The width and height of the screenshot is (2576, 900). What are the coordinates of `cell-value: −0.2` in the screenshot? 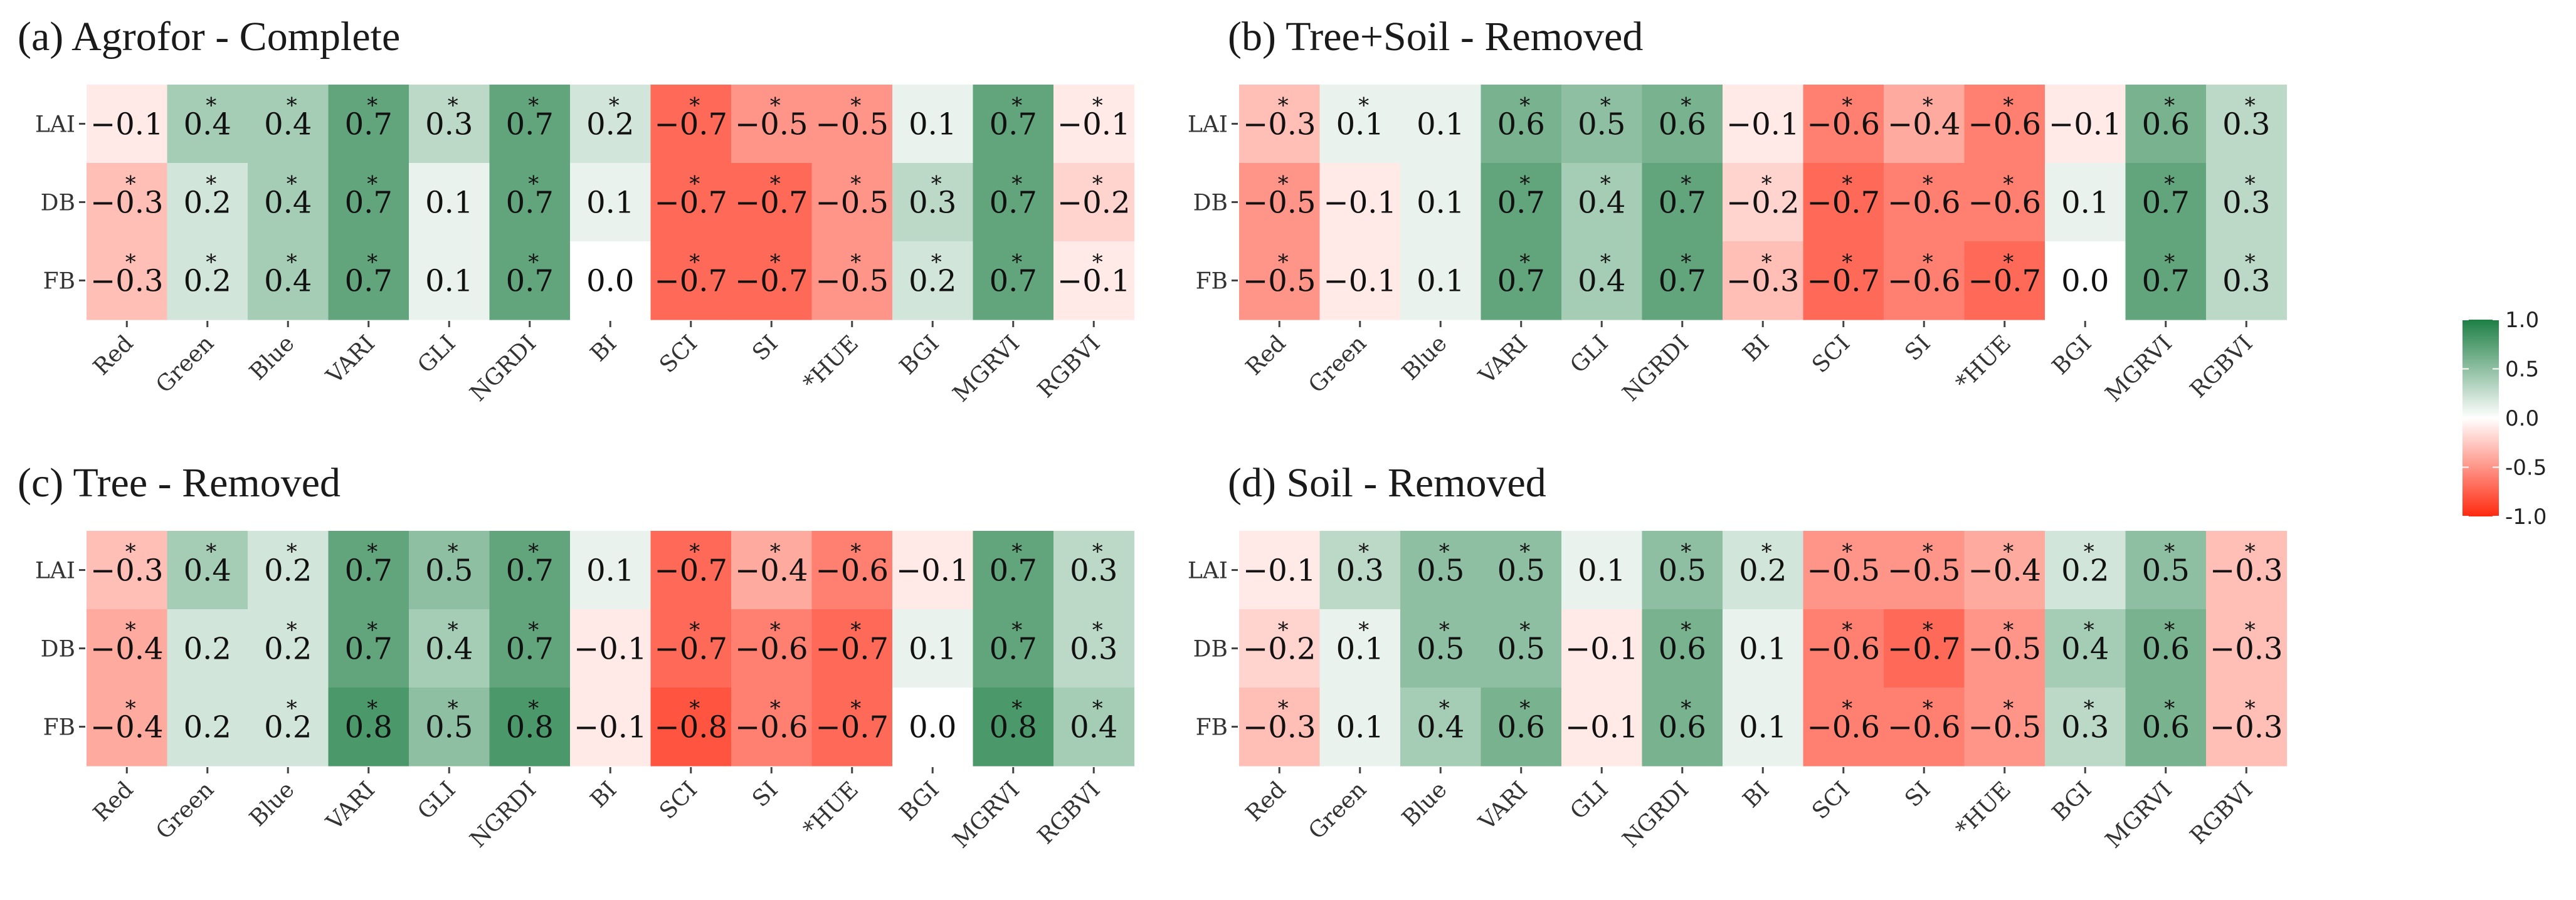 It's located at (1279, 649).